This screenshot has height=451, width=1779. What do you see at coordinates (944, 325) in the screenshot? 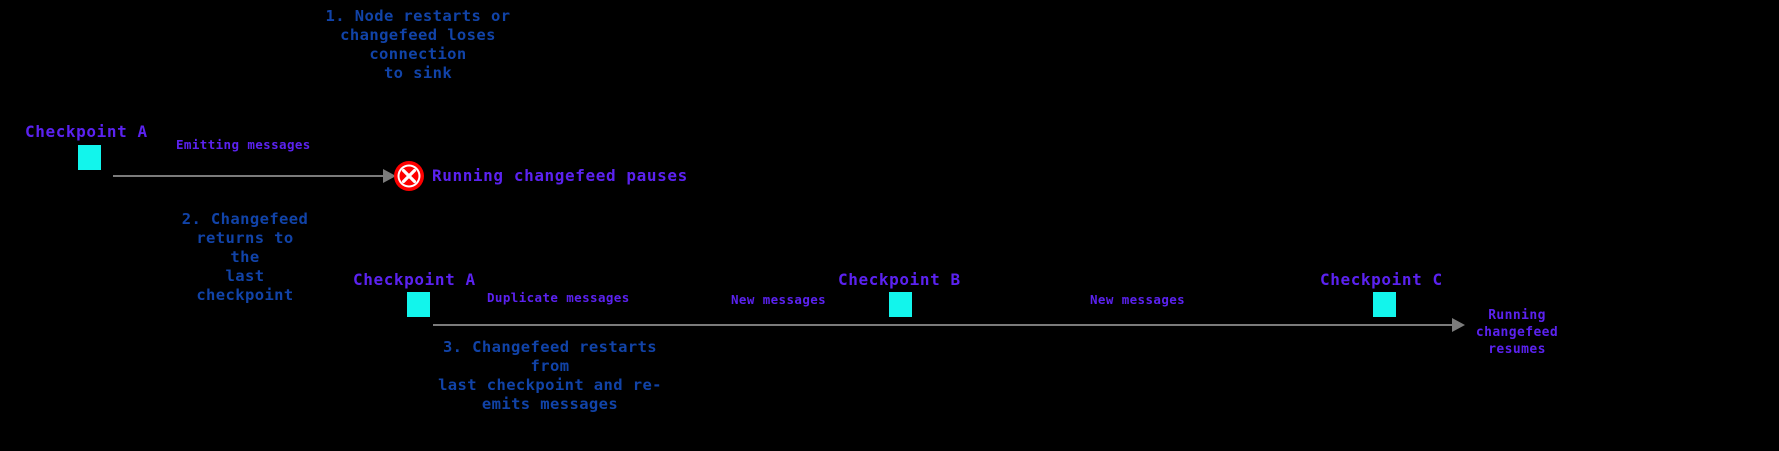
I see `bottom-timeline-line` at bounding box center [944, 325].